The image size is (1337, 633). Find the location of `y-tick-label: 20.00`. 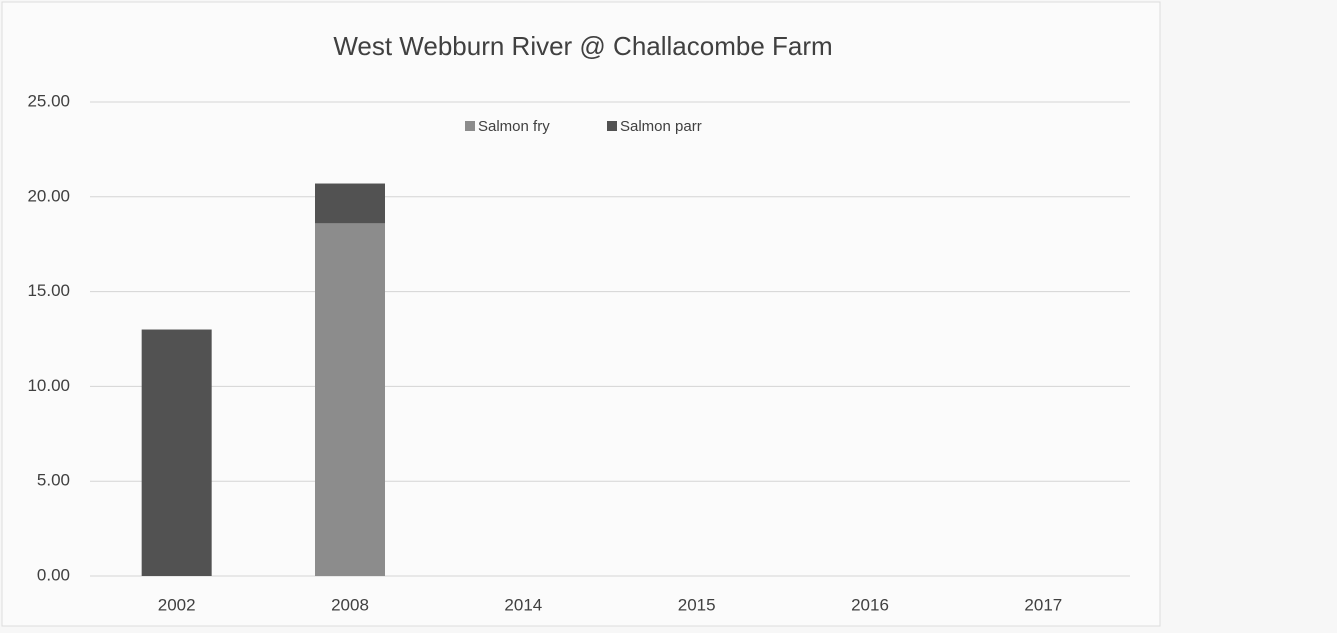

y-tick-label: 20.00 is located at coordinates (48, 195).